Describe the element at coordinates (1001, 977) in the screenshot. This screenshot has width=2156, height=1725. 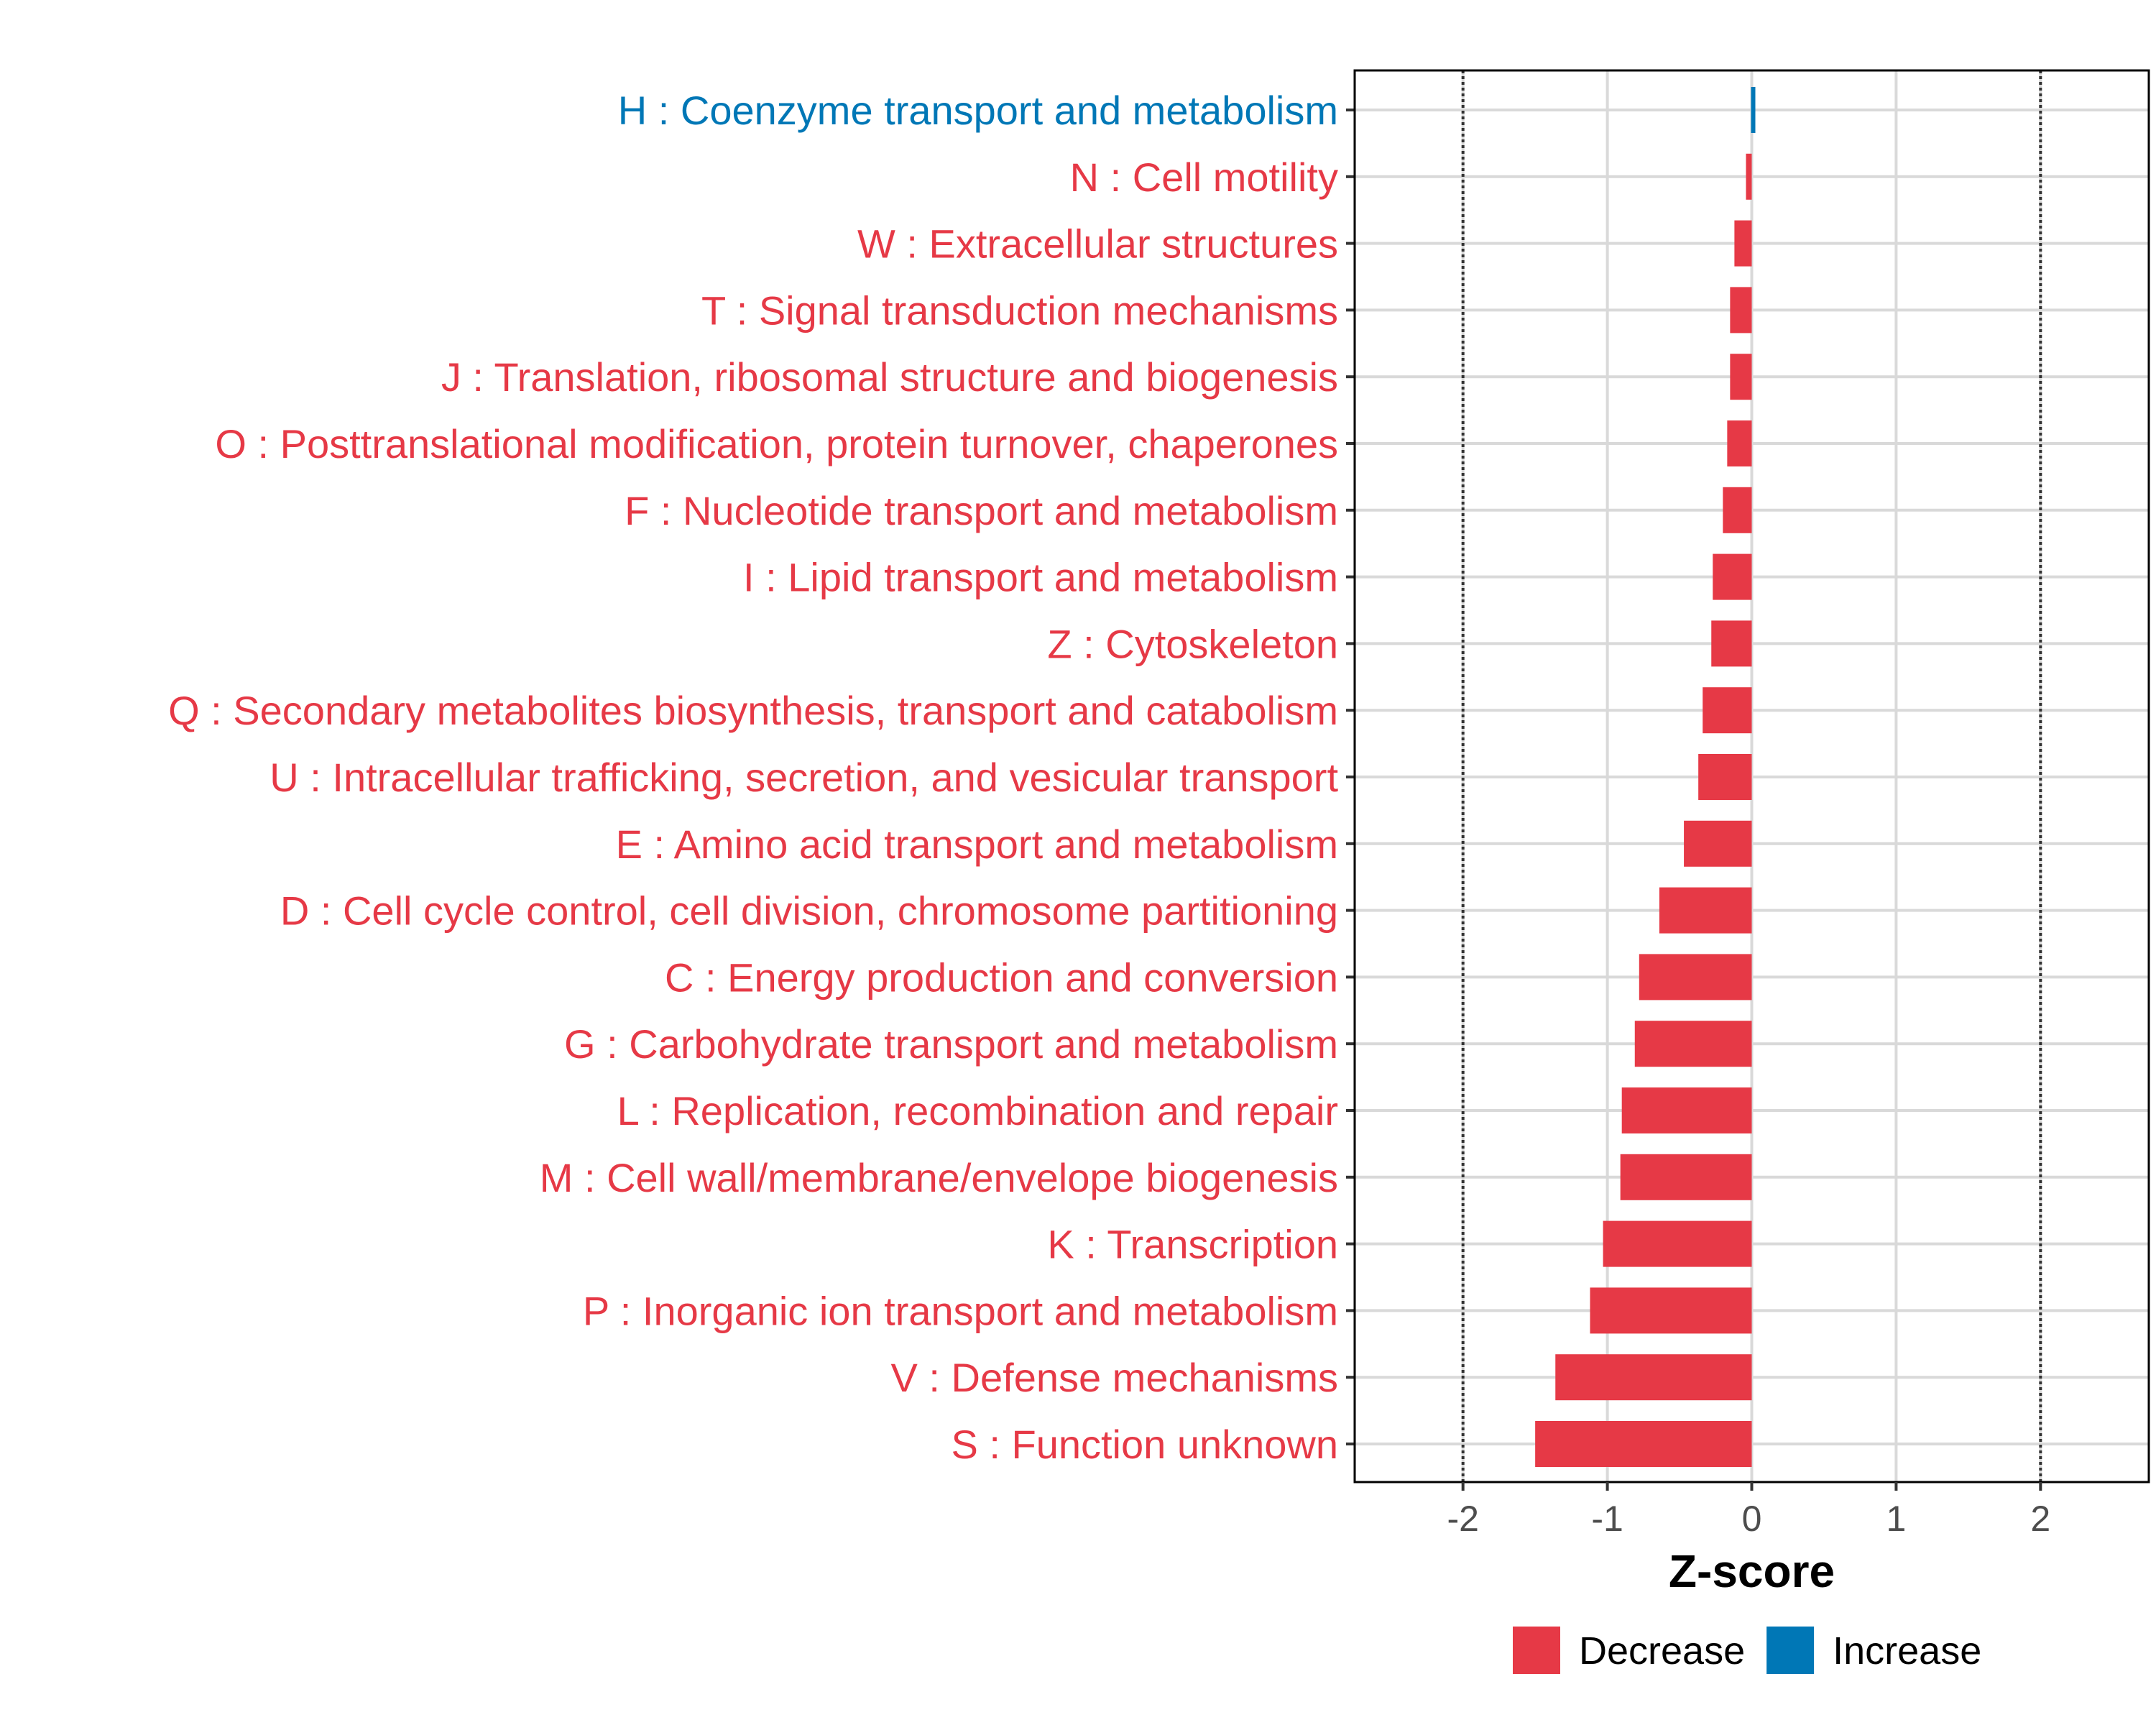
I see `category-label: C : Energy production and conversion` at that location.